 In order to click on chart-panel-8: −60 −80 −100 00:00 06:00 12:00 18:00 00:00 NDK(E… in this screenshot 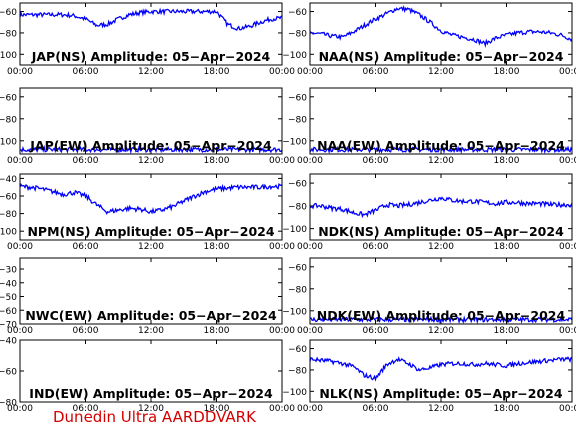, I will do `click(429, 296)`.